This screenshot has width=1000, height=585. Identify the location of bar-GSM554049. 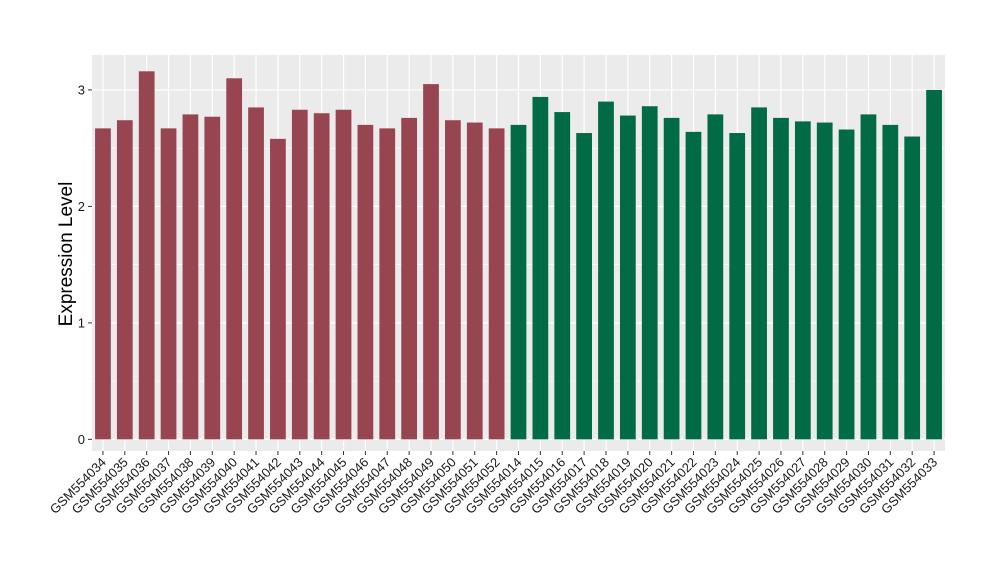
(431, 262).